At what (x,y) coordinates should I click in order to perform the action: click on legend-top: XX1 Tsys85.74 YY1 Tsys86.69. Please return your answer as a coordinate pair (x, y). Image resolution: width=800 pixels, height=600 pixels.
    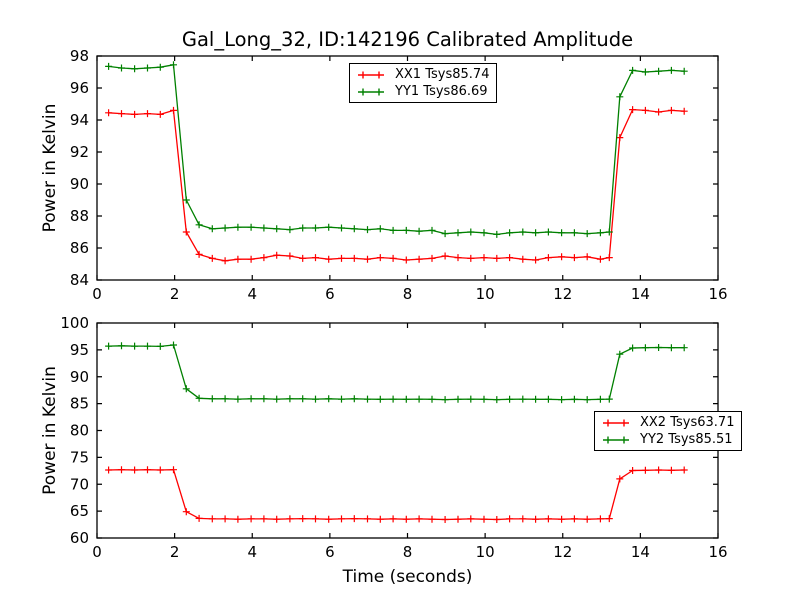
    Looking at the image, I should click on (423, 83).